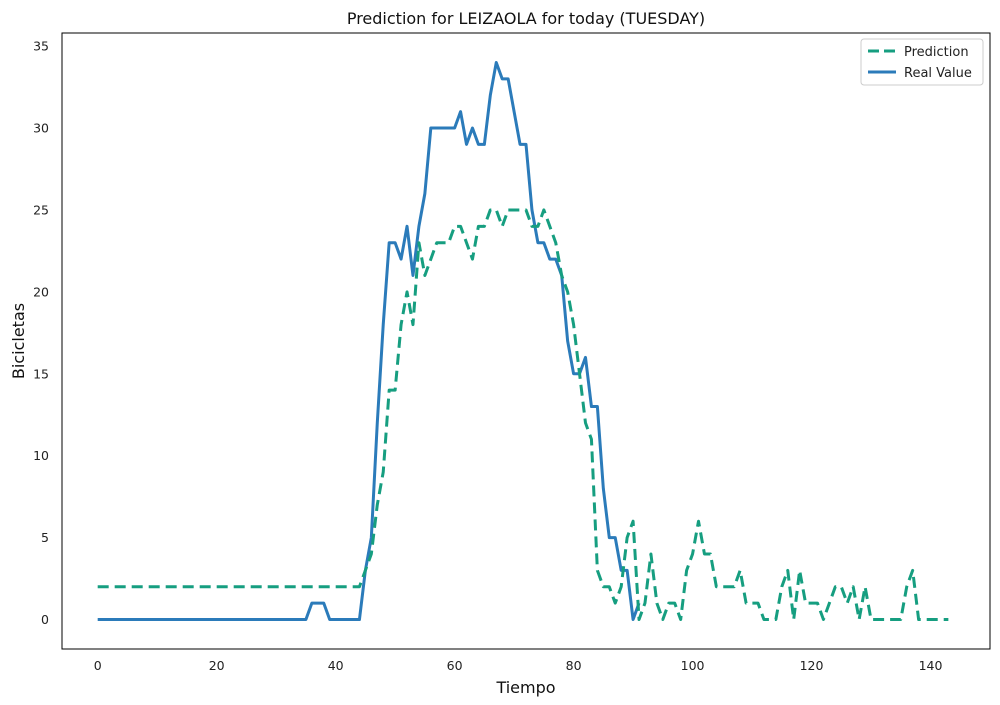 This screenshot has width=1000, height=705. Describe the element at coordinates (41, 455) in the screenshot. I see `y-tick-label: 10` at that location.